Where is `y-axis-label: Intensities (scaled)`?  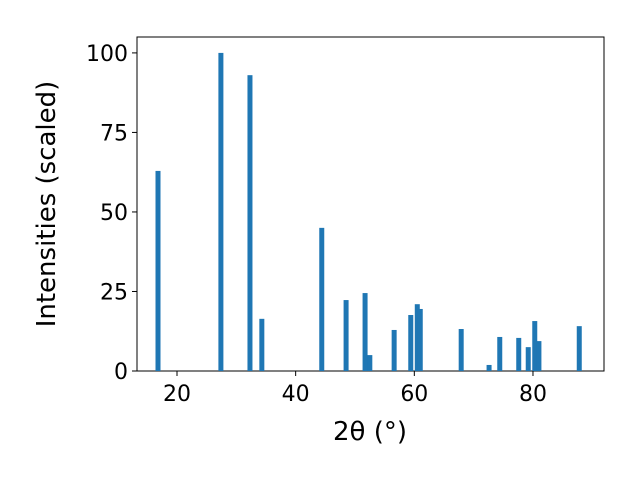
y-axis-label: Intensities (scaled) is located at coordinates (47, 204).